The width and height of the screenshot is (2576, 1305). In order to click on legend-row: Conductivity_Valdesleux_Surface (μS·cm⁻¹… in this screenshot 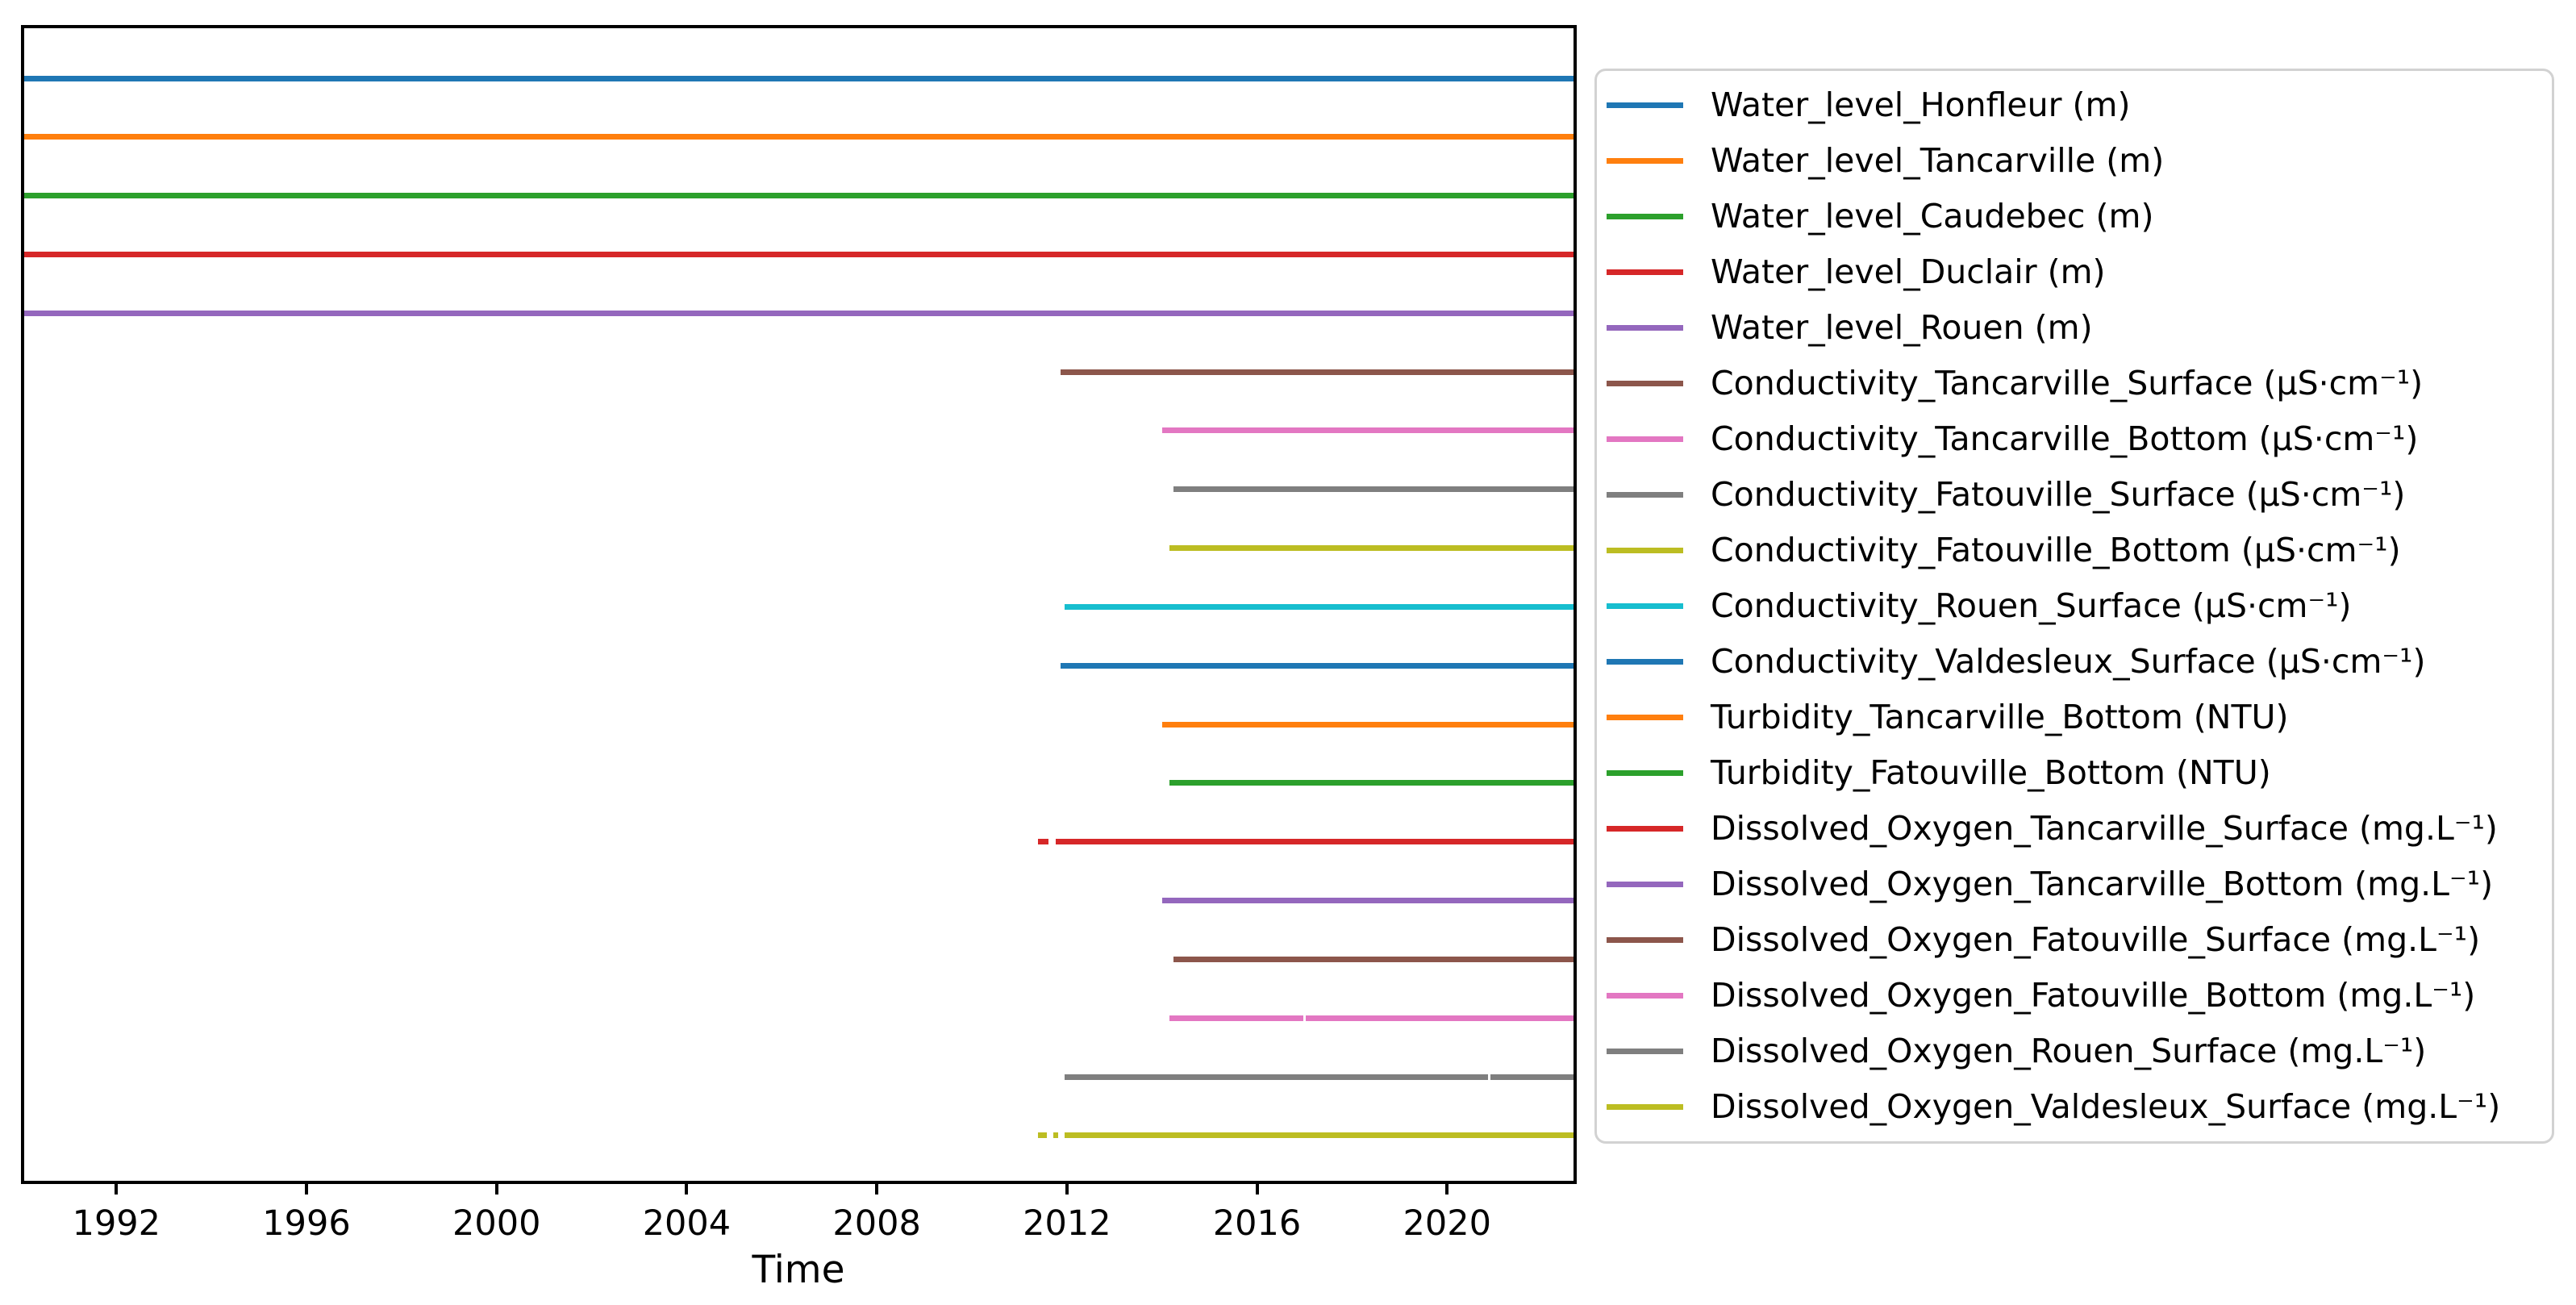, I will do `click(2079, 662)`.